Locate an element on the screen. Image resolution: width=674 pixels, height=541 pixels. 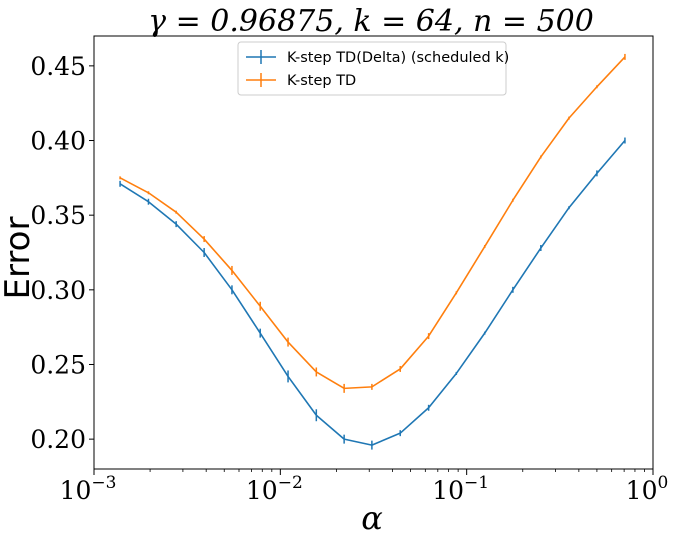
x-tick-label: 10⁻¹ is located at coordinates (460, 489).